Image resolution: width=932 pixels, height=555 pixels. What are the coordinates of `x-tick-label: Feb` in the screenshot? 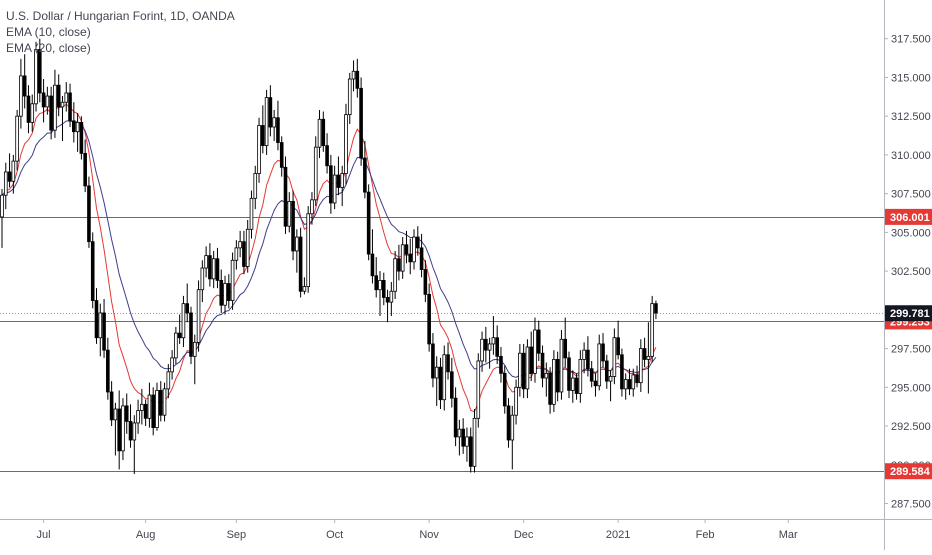 It's located at (705, 535).